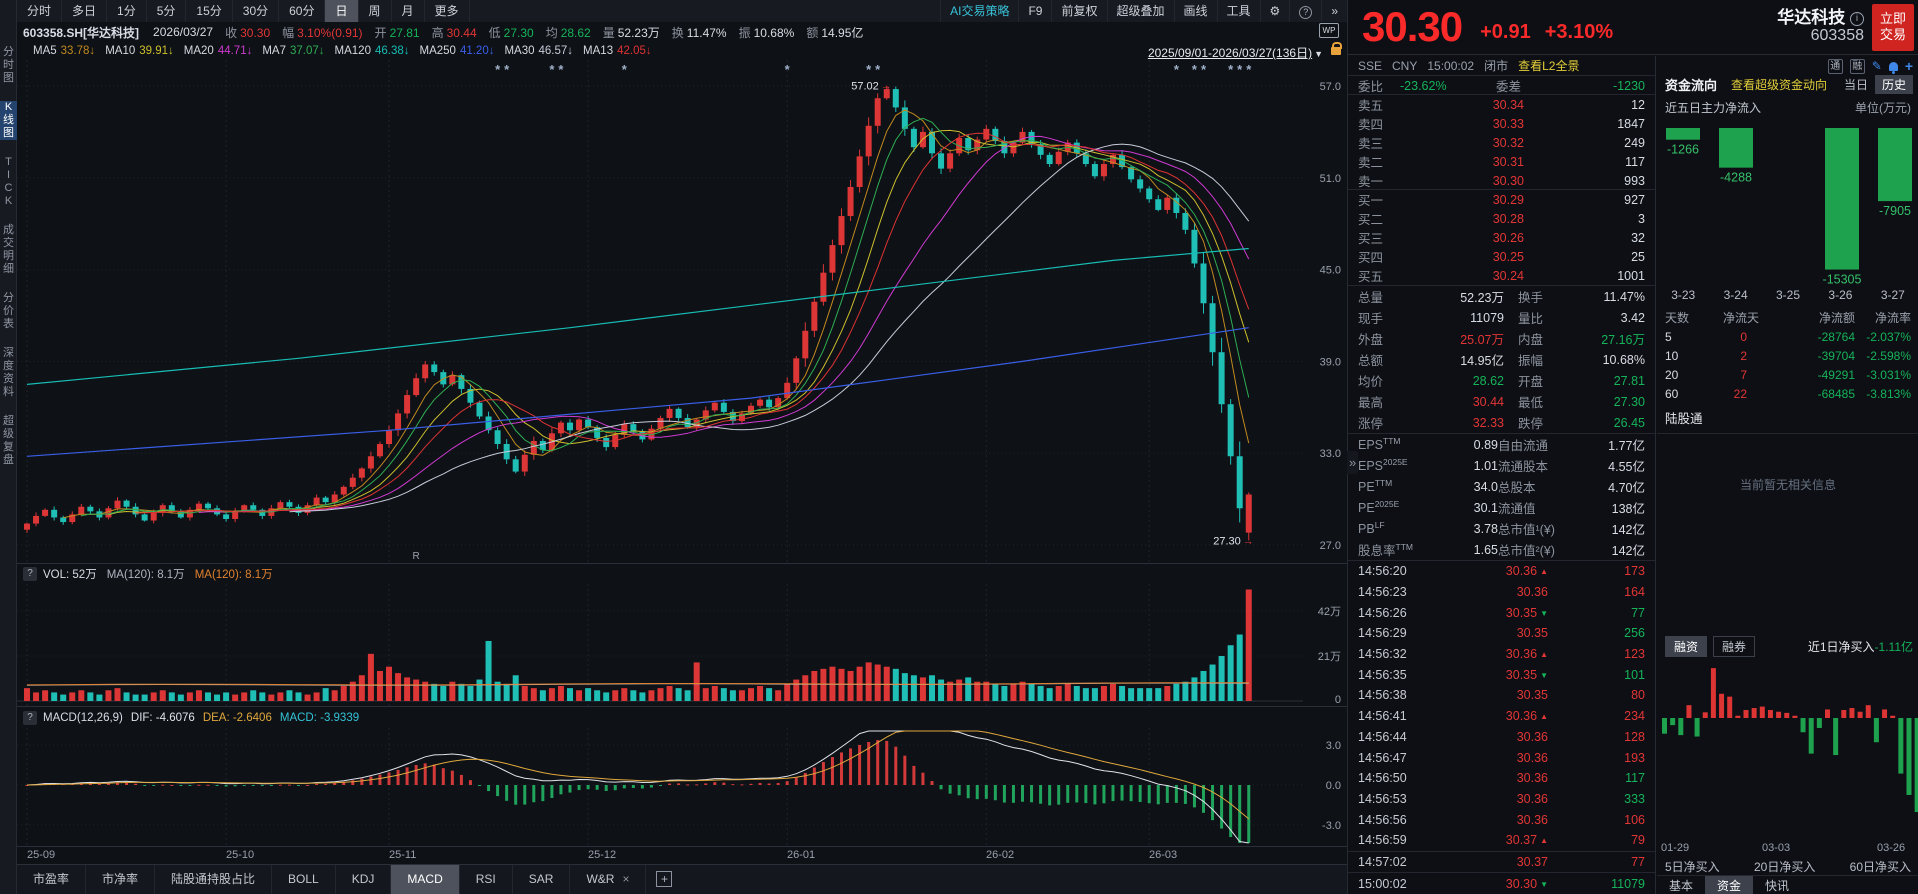  Describe the element at coordinates (342, 11) in the screenshot. I see `period-tab-日: 日` at that location.